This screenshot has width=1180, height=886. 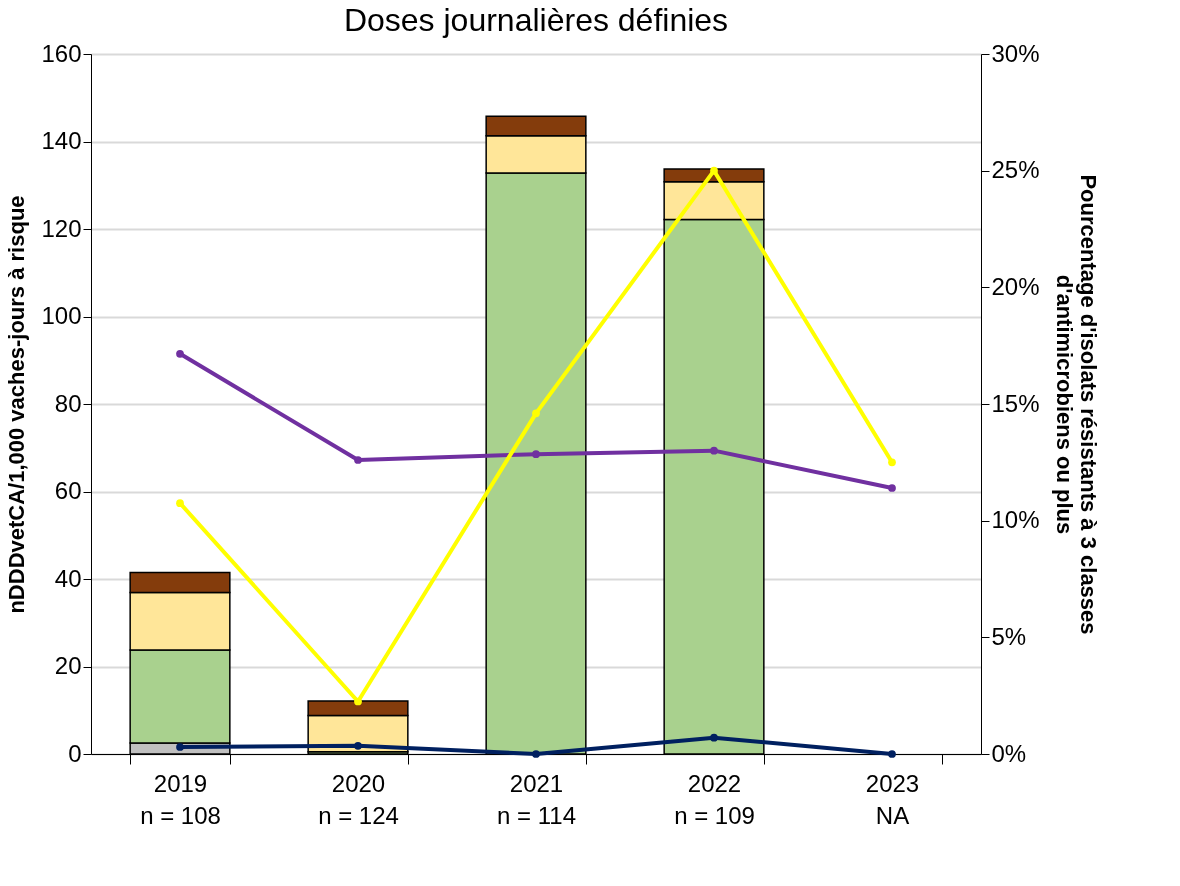 What do you see at coordinates (180, 799) in the screenshot?
I see `x-tick-label: 2019 n = 108` at bounding box center [180, 799].